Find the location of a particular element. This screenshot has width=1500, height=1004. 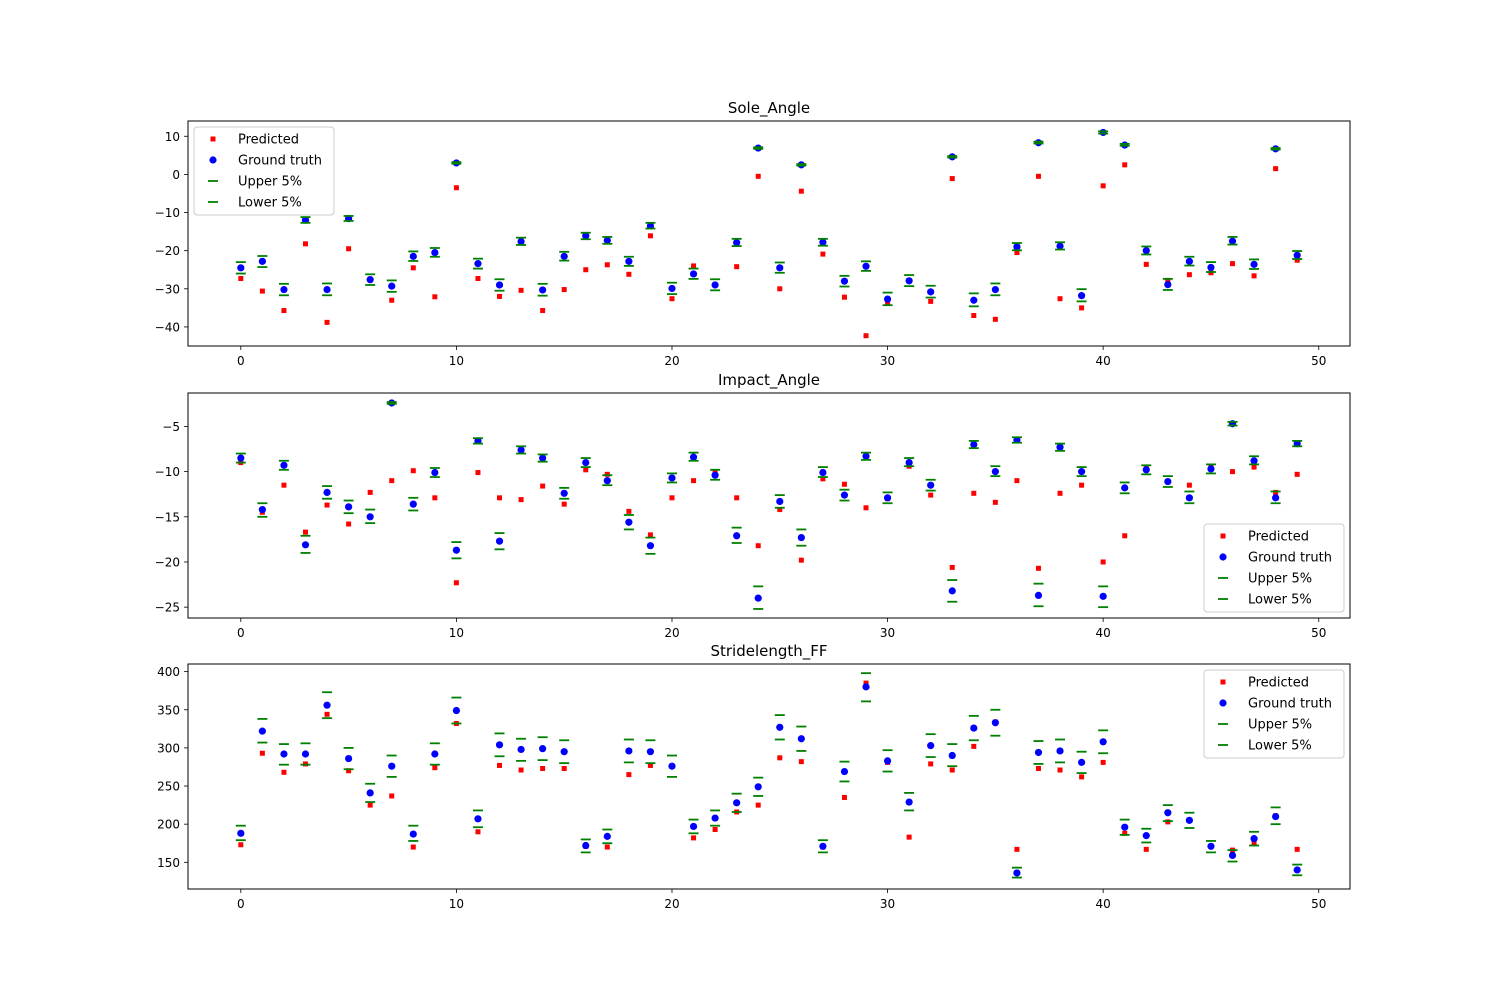

y-tick-label: 400 is located at coordinates (168, 672).